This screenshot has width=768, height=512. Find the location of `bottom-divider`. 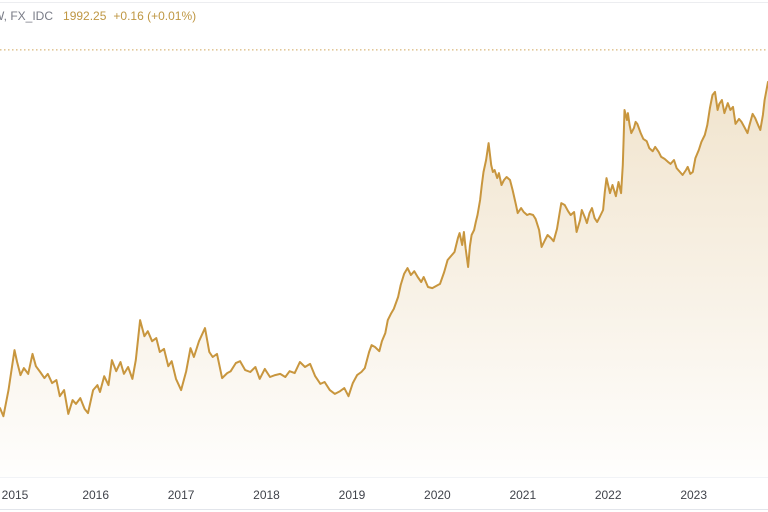

bottom-divider is located at coordinates (384, 509).